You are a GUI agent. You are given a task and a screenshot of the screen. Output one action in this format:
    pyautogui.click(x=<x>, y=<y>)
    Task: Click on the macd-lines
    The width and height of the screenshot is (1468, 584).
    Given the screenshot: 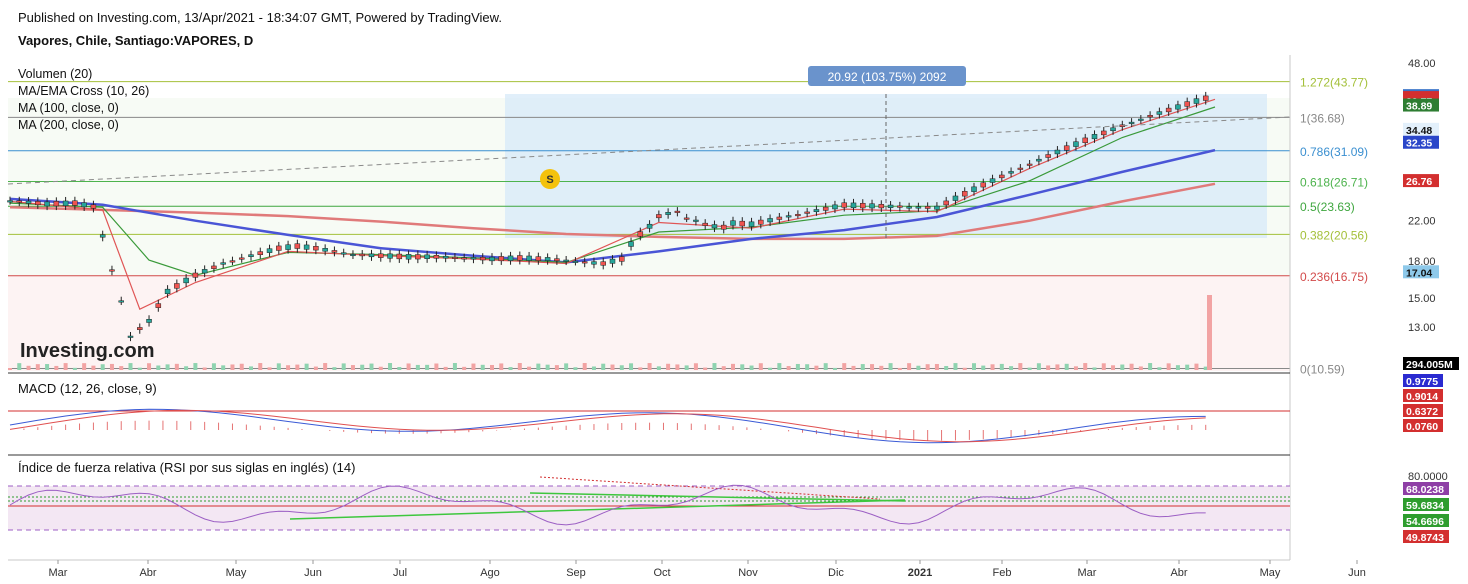 What is the action you would take?
    pyautogui.click(x=608, y=426)
    